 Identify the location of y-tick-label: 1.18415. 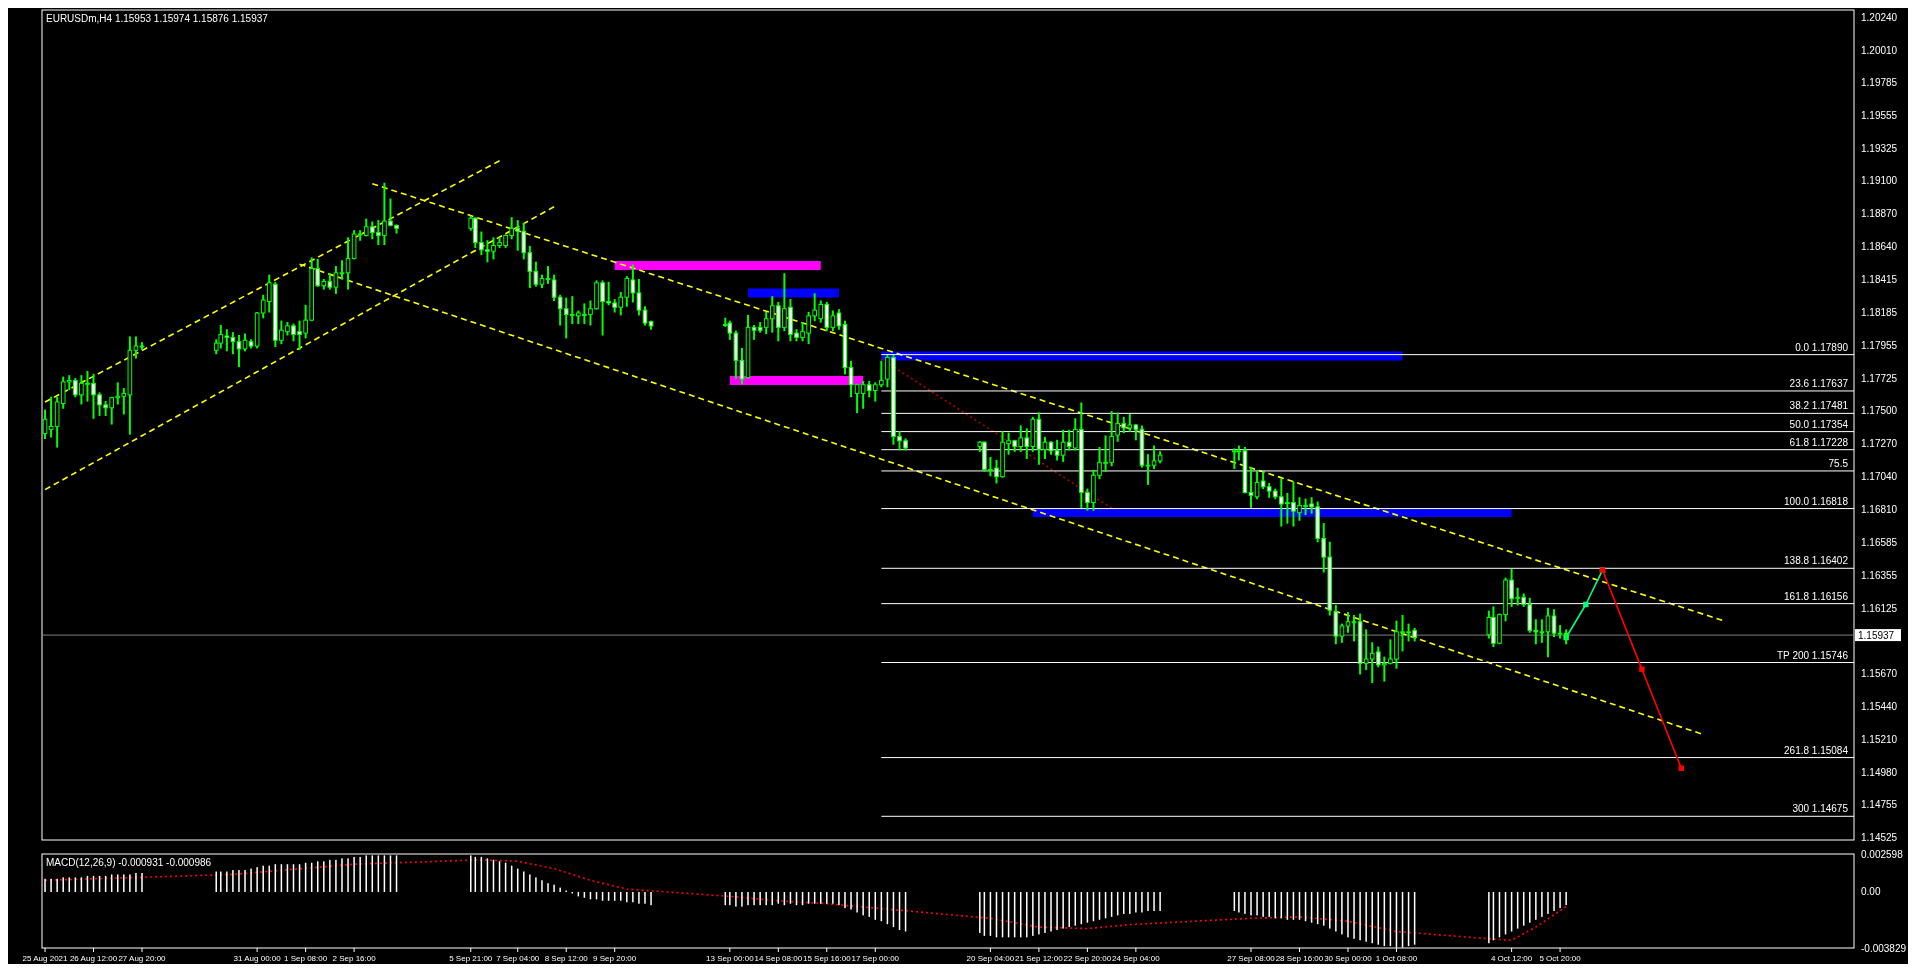
(1879, 279).